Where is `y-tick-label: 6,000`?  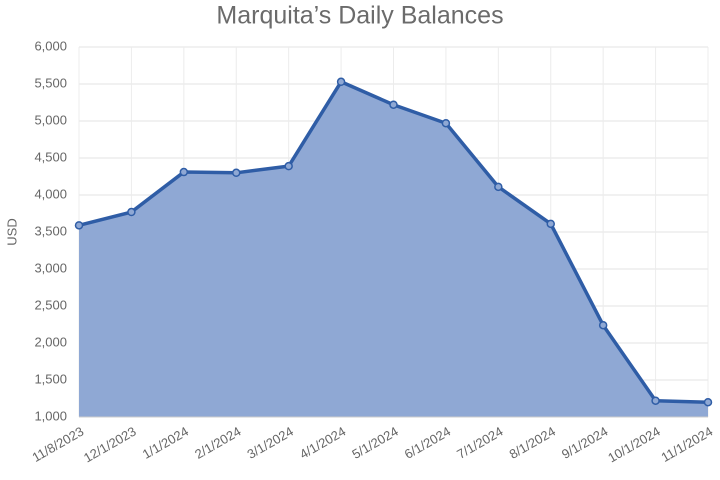
y-tick-label: 6,000 is located at coordinates (50, 45).